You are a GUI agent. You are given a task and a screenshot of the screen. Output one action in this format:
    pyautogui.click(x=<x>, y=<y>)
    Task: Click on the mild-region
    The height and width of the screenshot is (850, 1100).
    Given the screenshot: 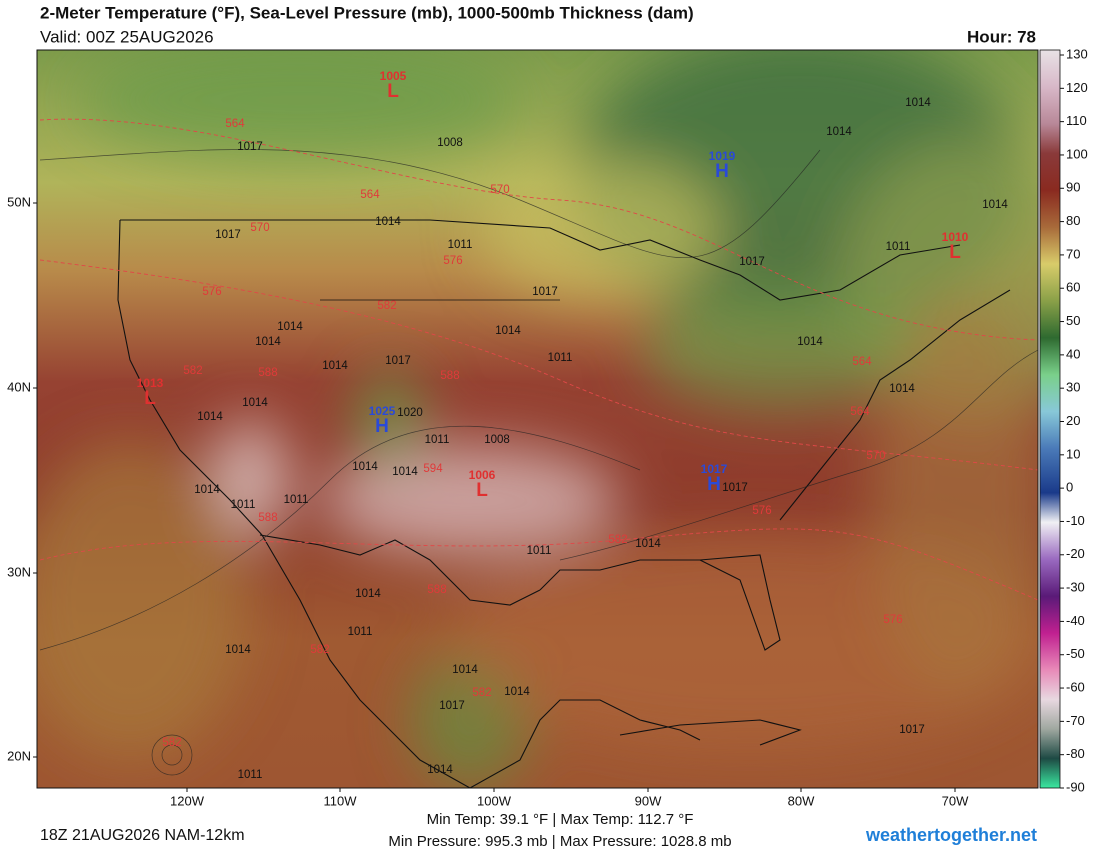 What is the action you would take?
    pyautogui.click(x=600, y=230)
    